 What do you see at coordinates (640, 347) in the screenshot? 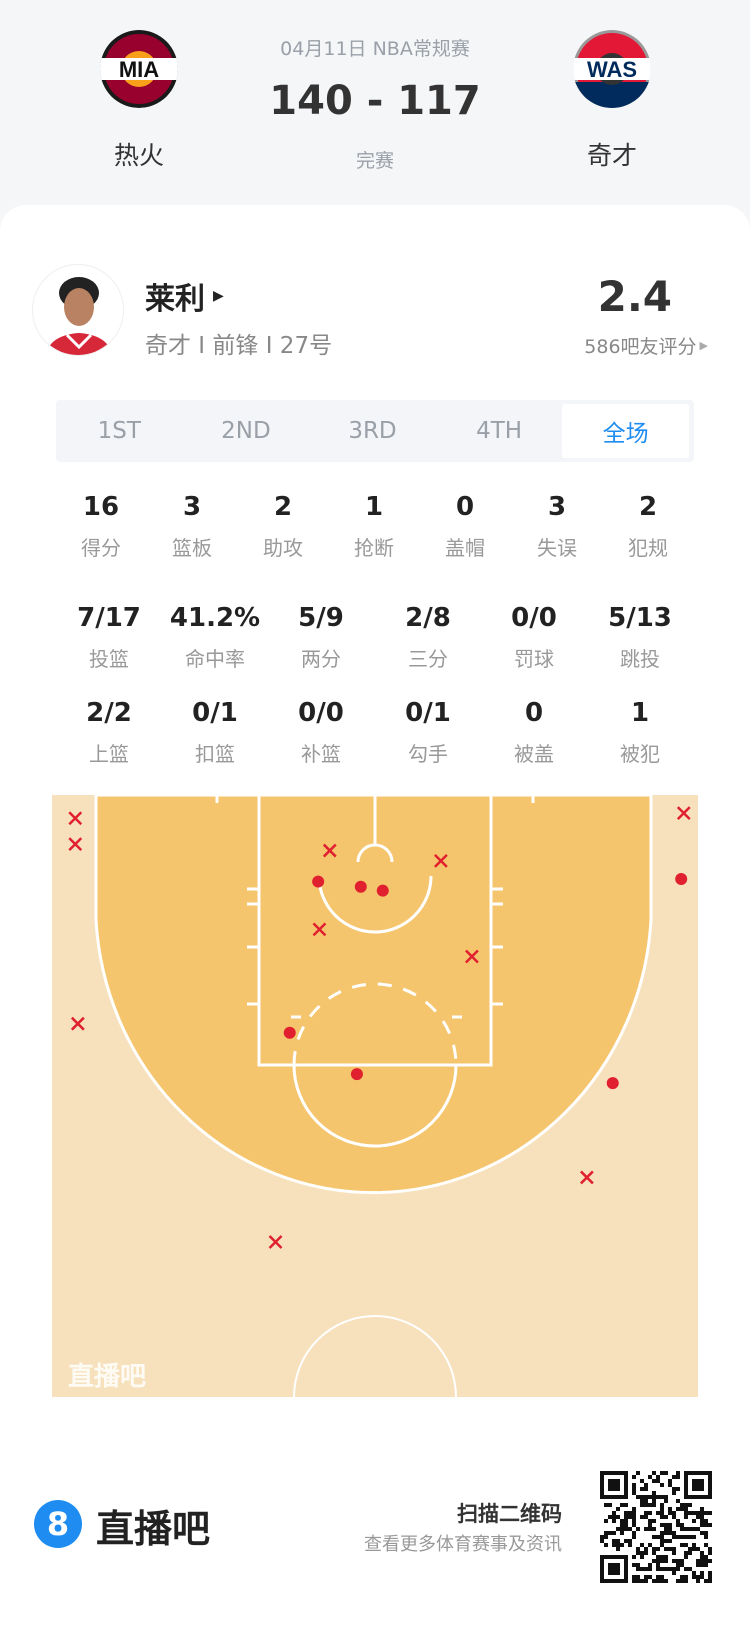
I see `rating-count: 586吧友评分` at bounding box center [640, 347].